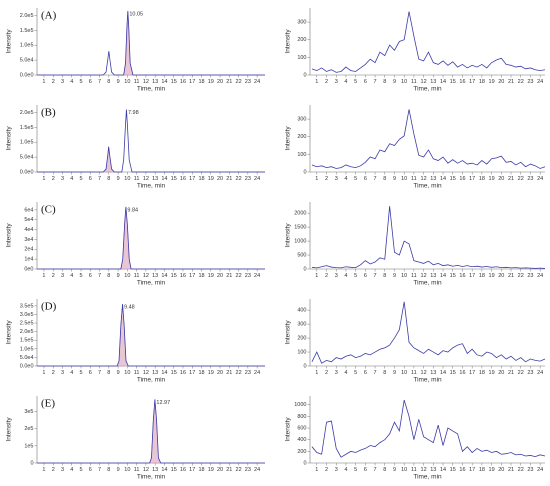  Describe the element at coordinates (27, 315) in the screenshot. I see `y-tick-label: 3.0e5` at that location.